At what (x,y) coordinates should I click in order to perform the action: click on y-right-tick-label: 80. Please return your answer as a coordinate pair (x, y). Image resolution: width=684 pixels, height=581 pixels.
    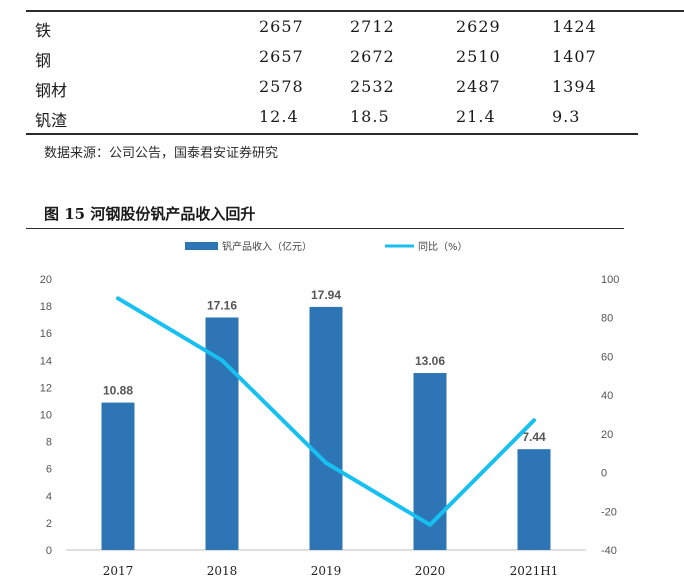
    Looking at the image, I should click on (607, 319).